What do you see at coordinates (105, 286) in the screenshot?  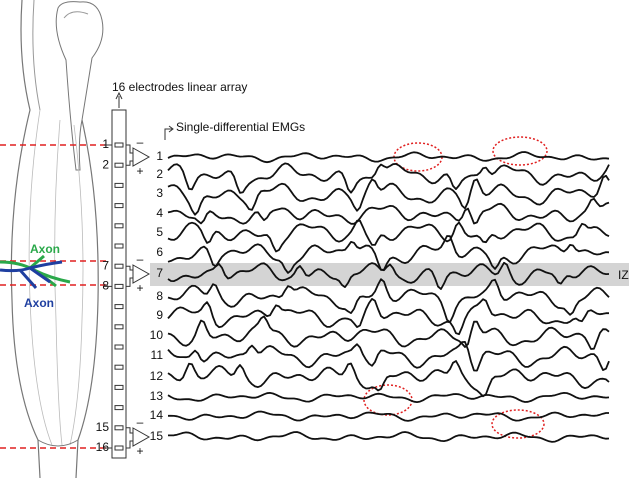 I see `electrode-label: 8` at bounding box center [105, 286].